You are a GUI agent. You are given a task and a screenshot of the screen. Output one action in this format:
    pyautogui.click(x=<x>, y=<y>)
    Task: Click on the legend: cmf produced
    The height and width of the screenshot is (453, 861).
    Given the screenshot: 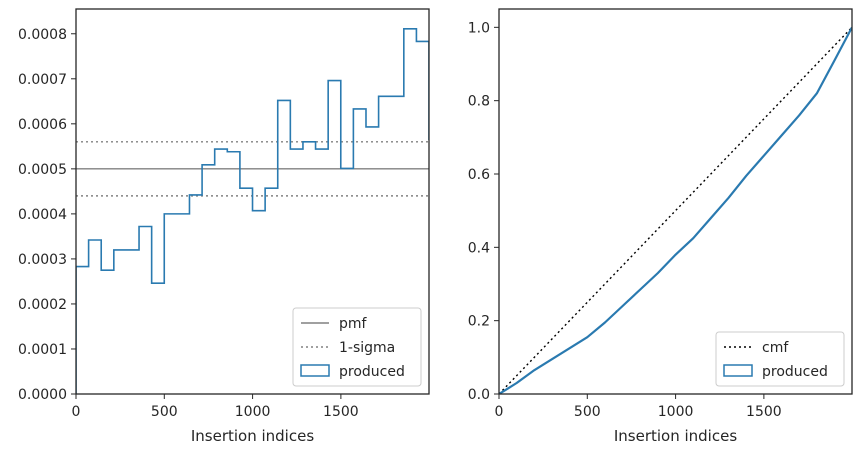 What is the action you would take?
    pyautogui.click(x=780, y=359)
    